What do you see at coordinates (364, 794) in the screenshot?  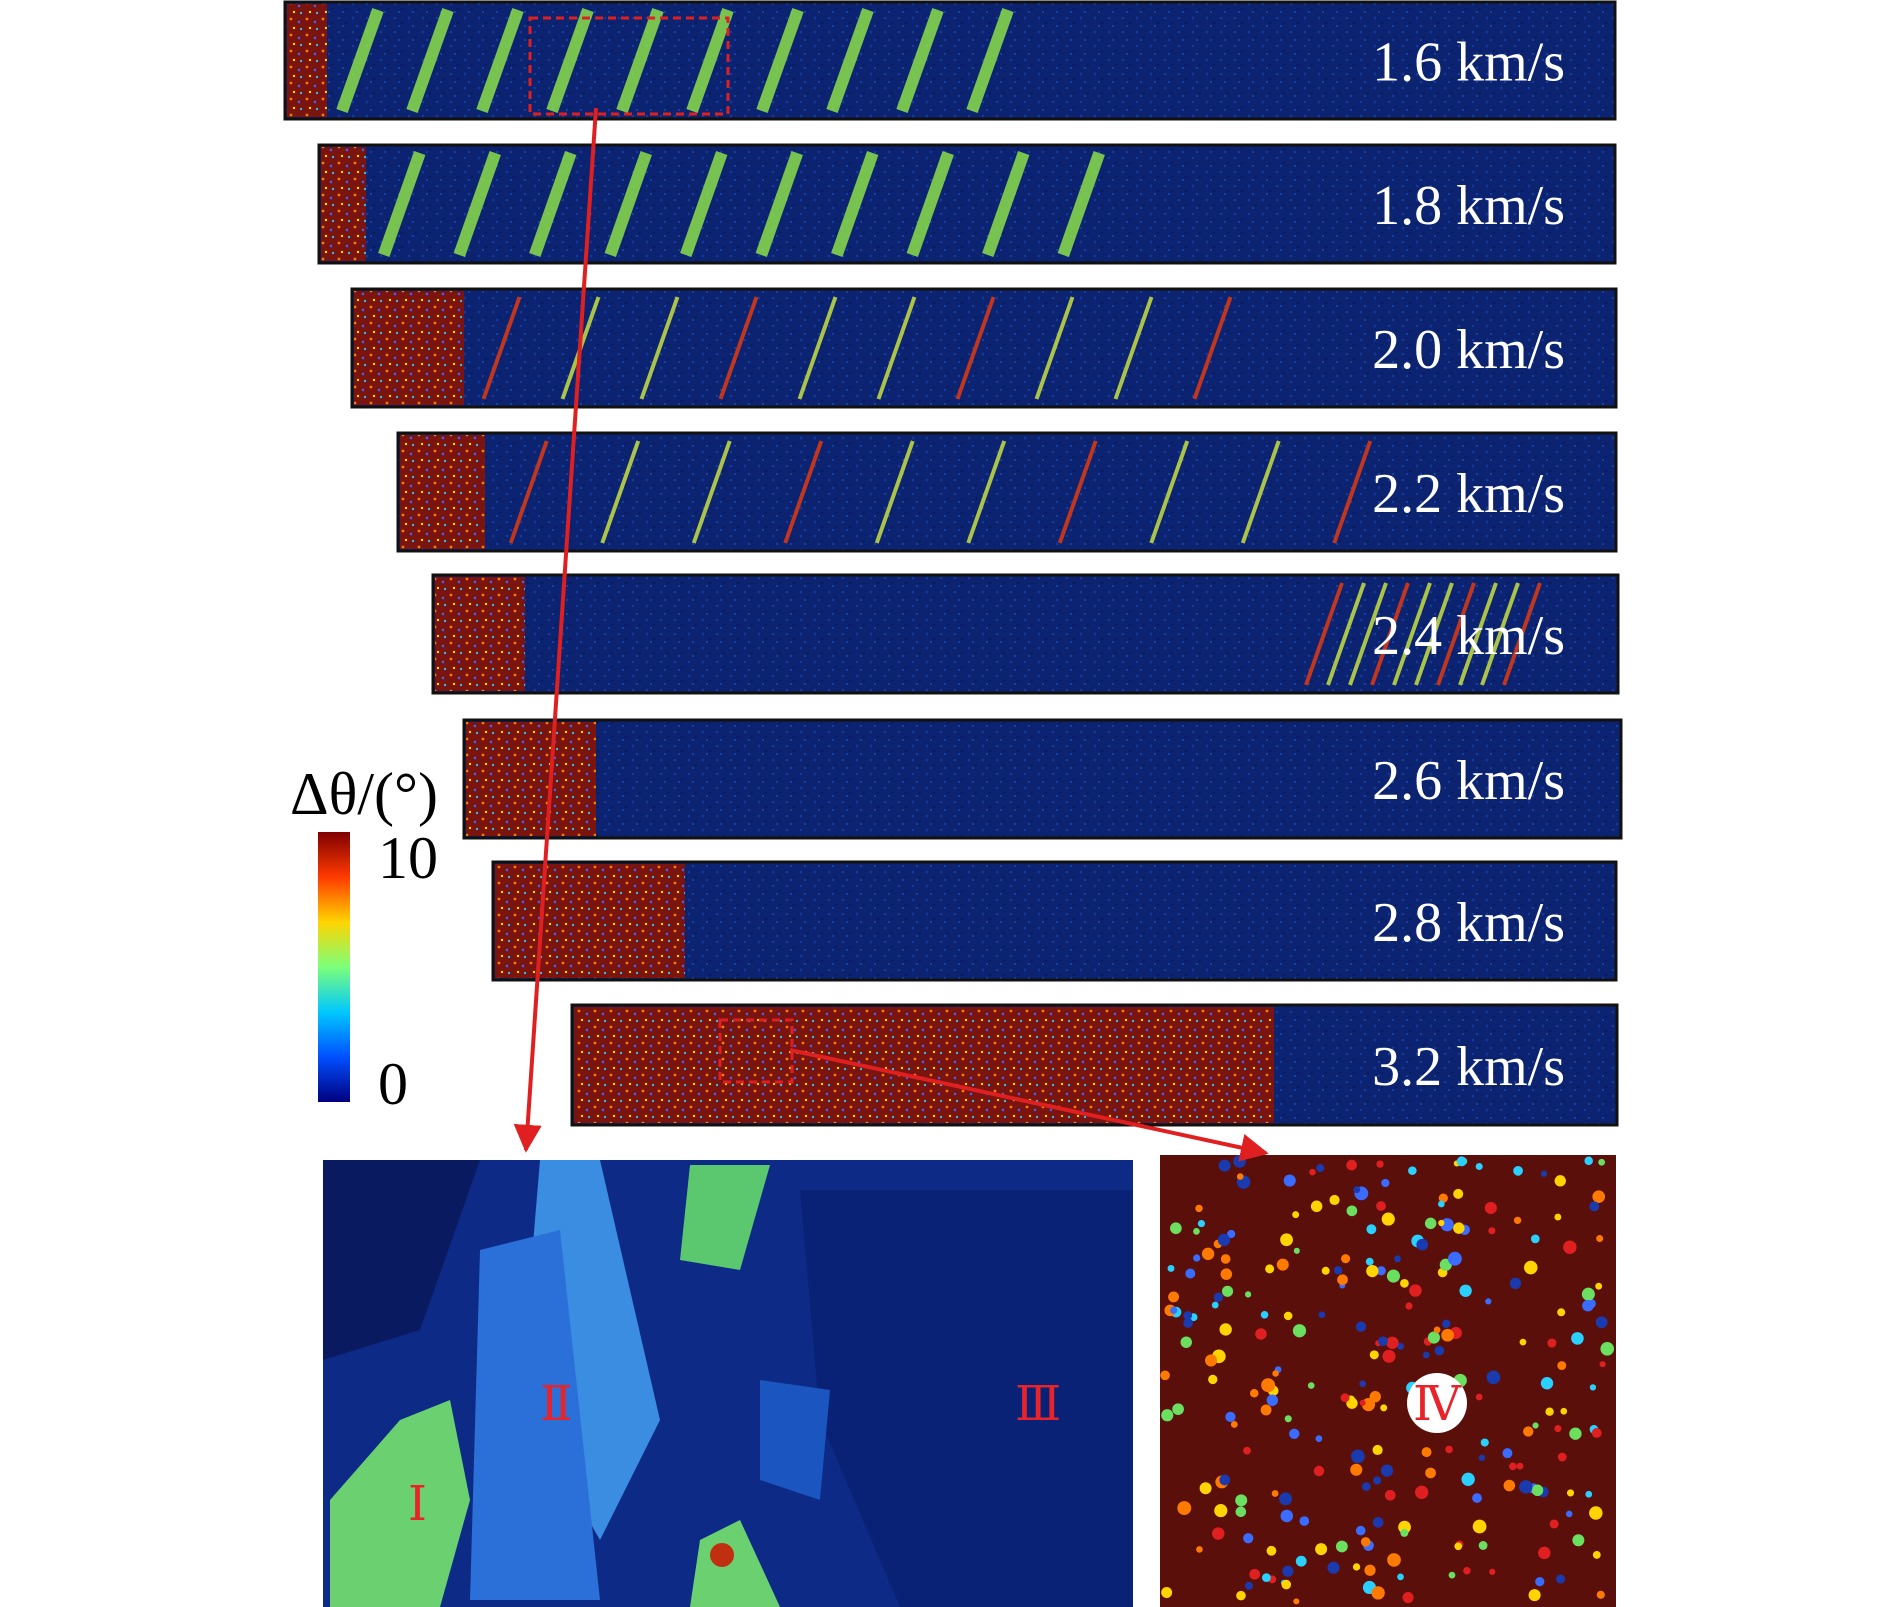 I see `colorbar-title: Δθ/(°)` at bounding box center [364, 794].